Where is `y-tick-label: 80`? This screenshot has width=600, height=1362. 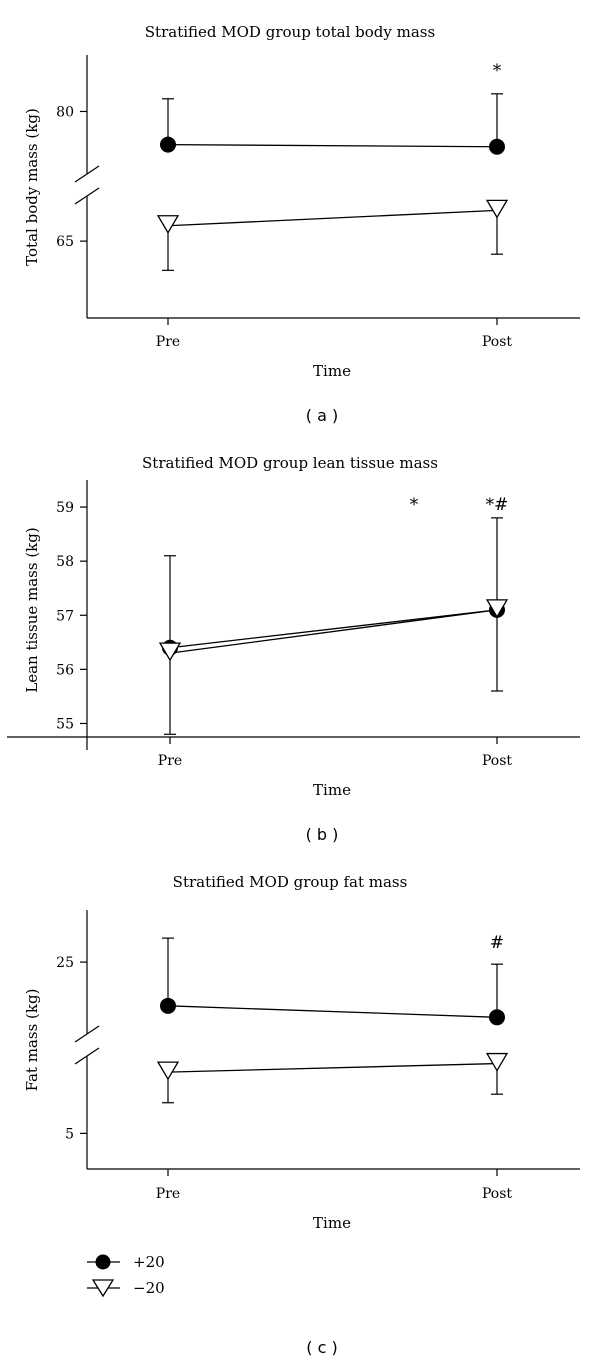
y-tick-label: 80 is located at coordinates (65, 112).